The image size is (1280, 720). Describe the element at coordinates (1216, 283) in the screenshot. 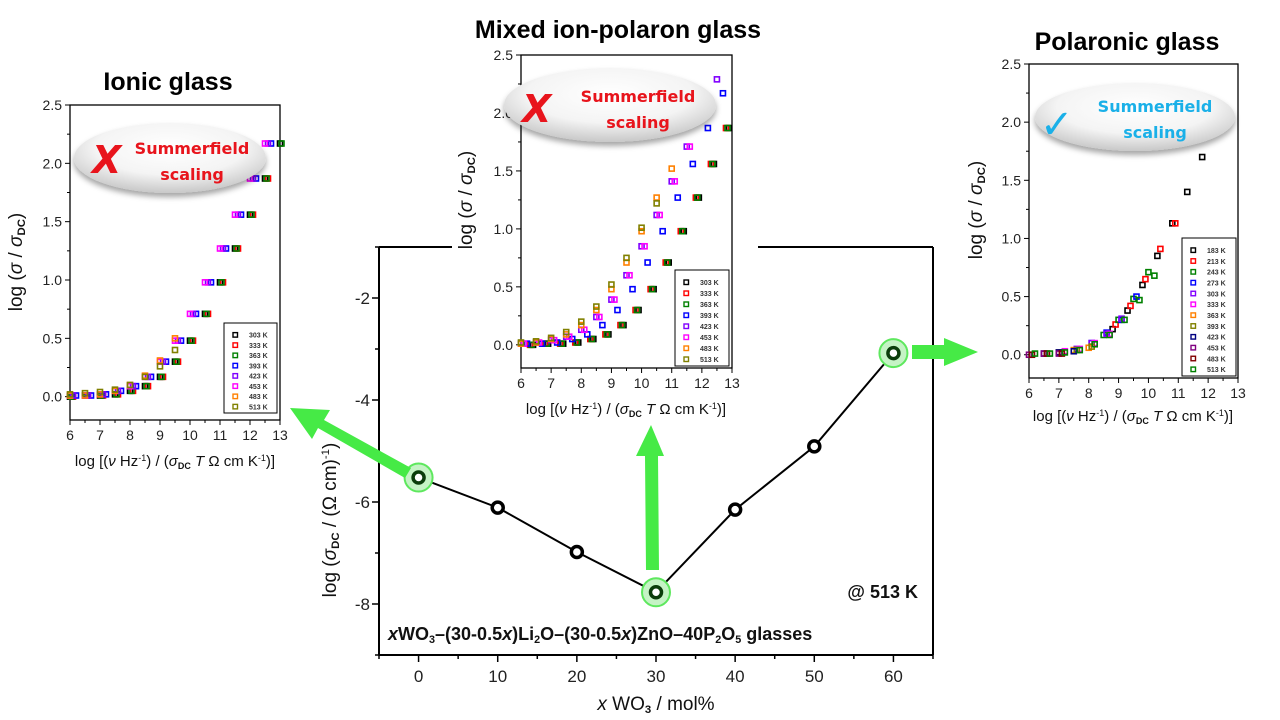

I see `legend-label: 273 K` at that location.